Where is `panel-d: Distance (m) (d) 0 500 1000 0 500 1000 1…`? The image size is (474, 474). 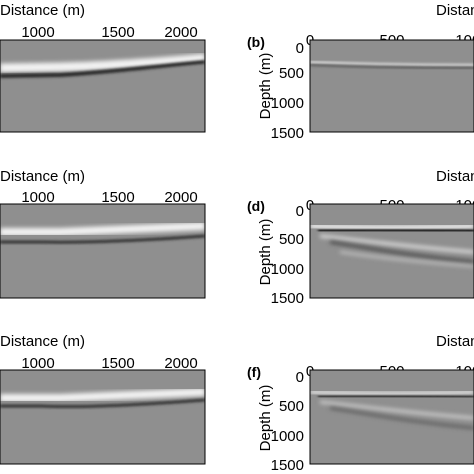 panel-d: Distance (m) (d) 0 500 1000 0 500 1000 1… is located at coordinates (360, 237).